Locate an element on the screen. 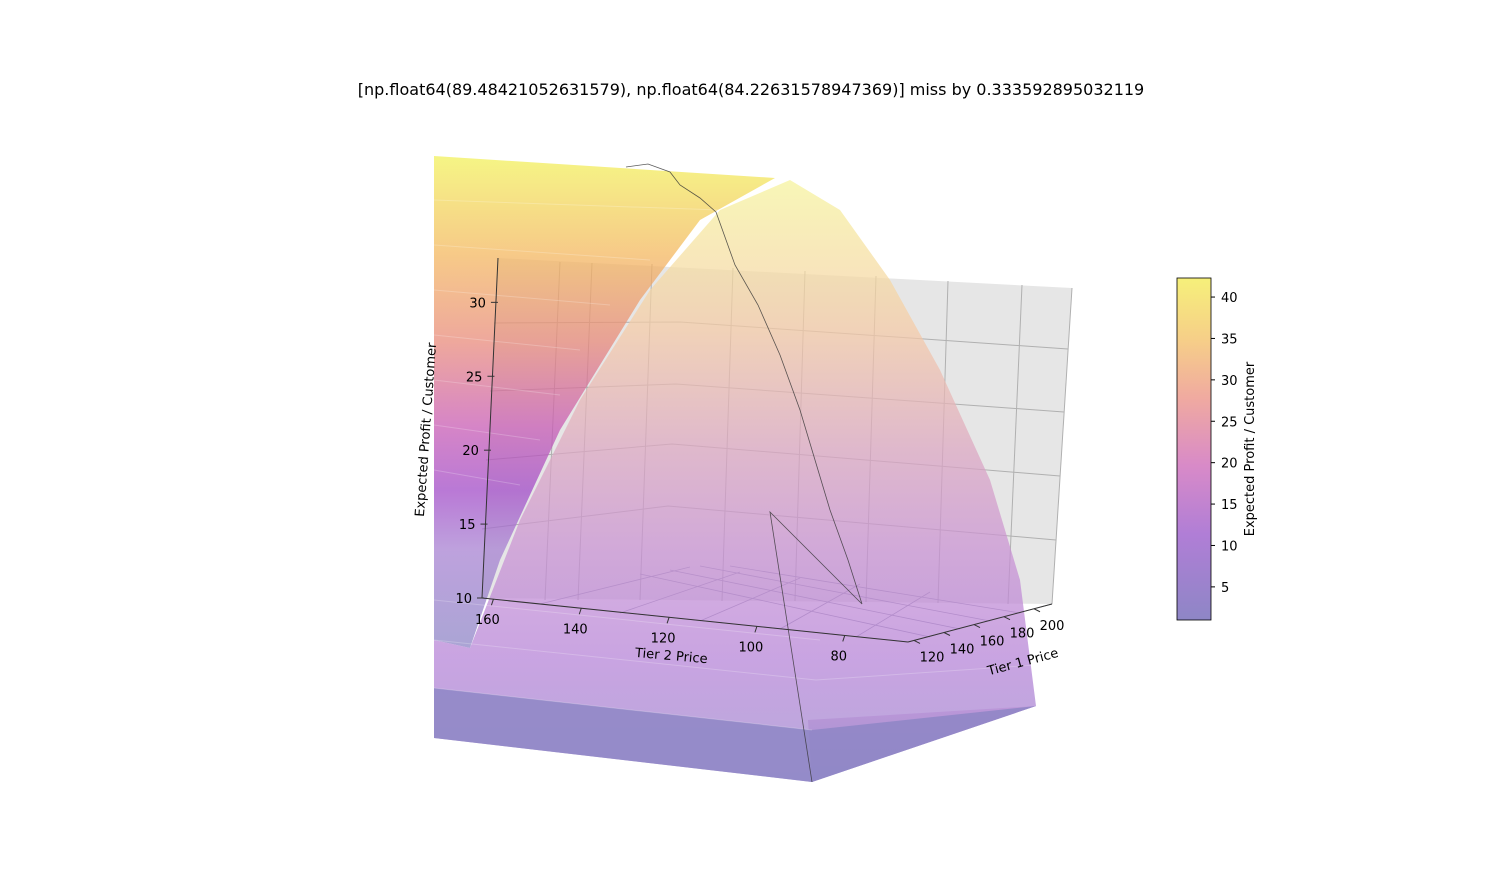 Image resolution: width=1502 pixels, height=893 pixels. z-tick-label: 20 is located at coordinates (470, 451).